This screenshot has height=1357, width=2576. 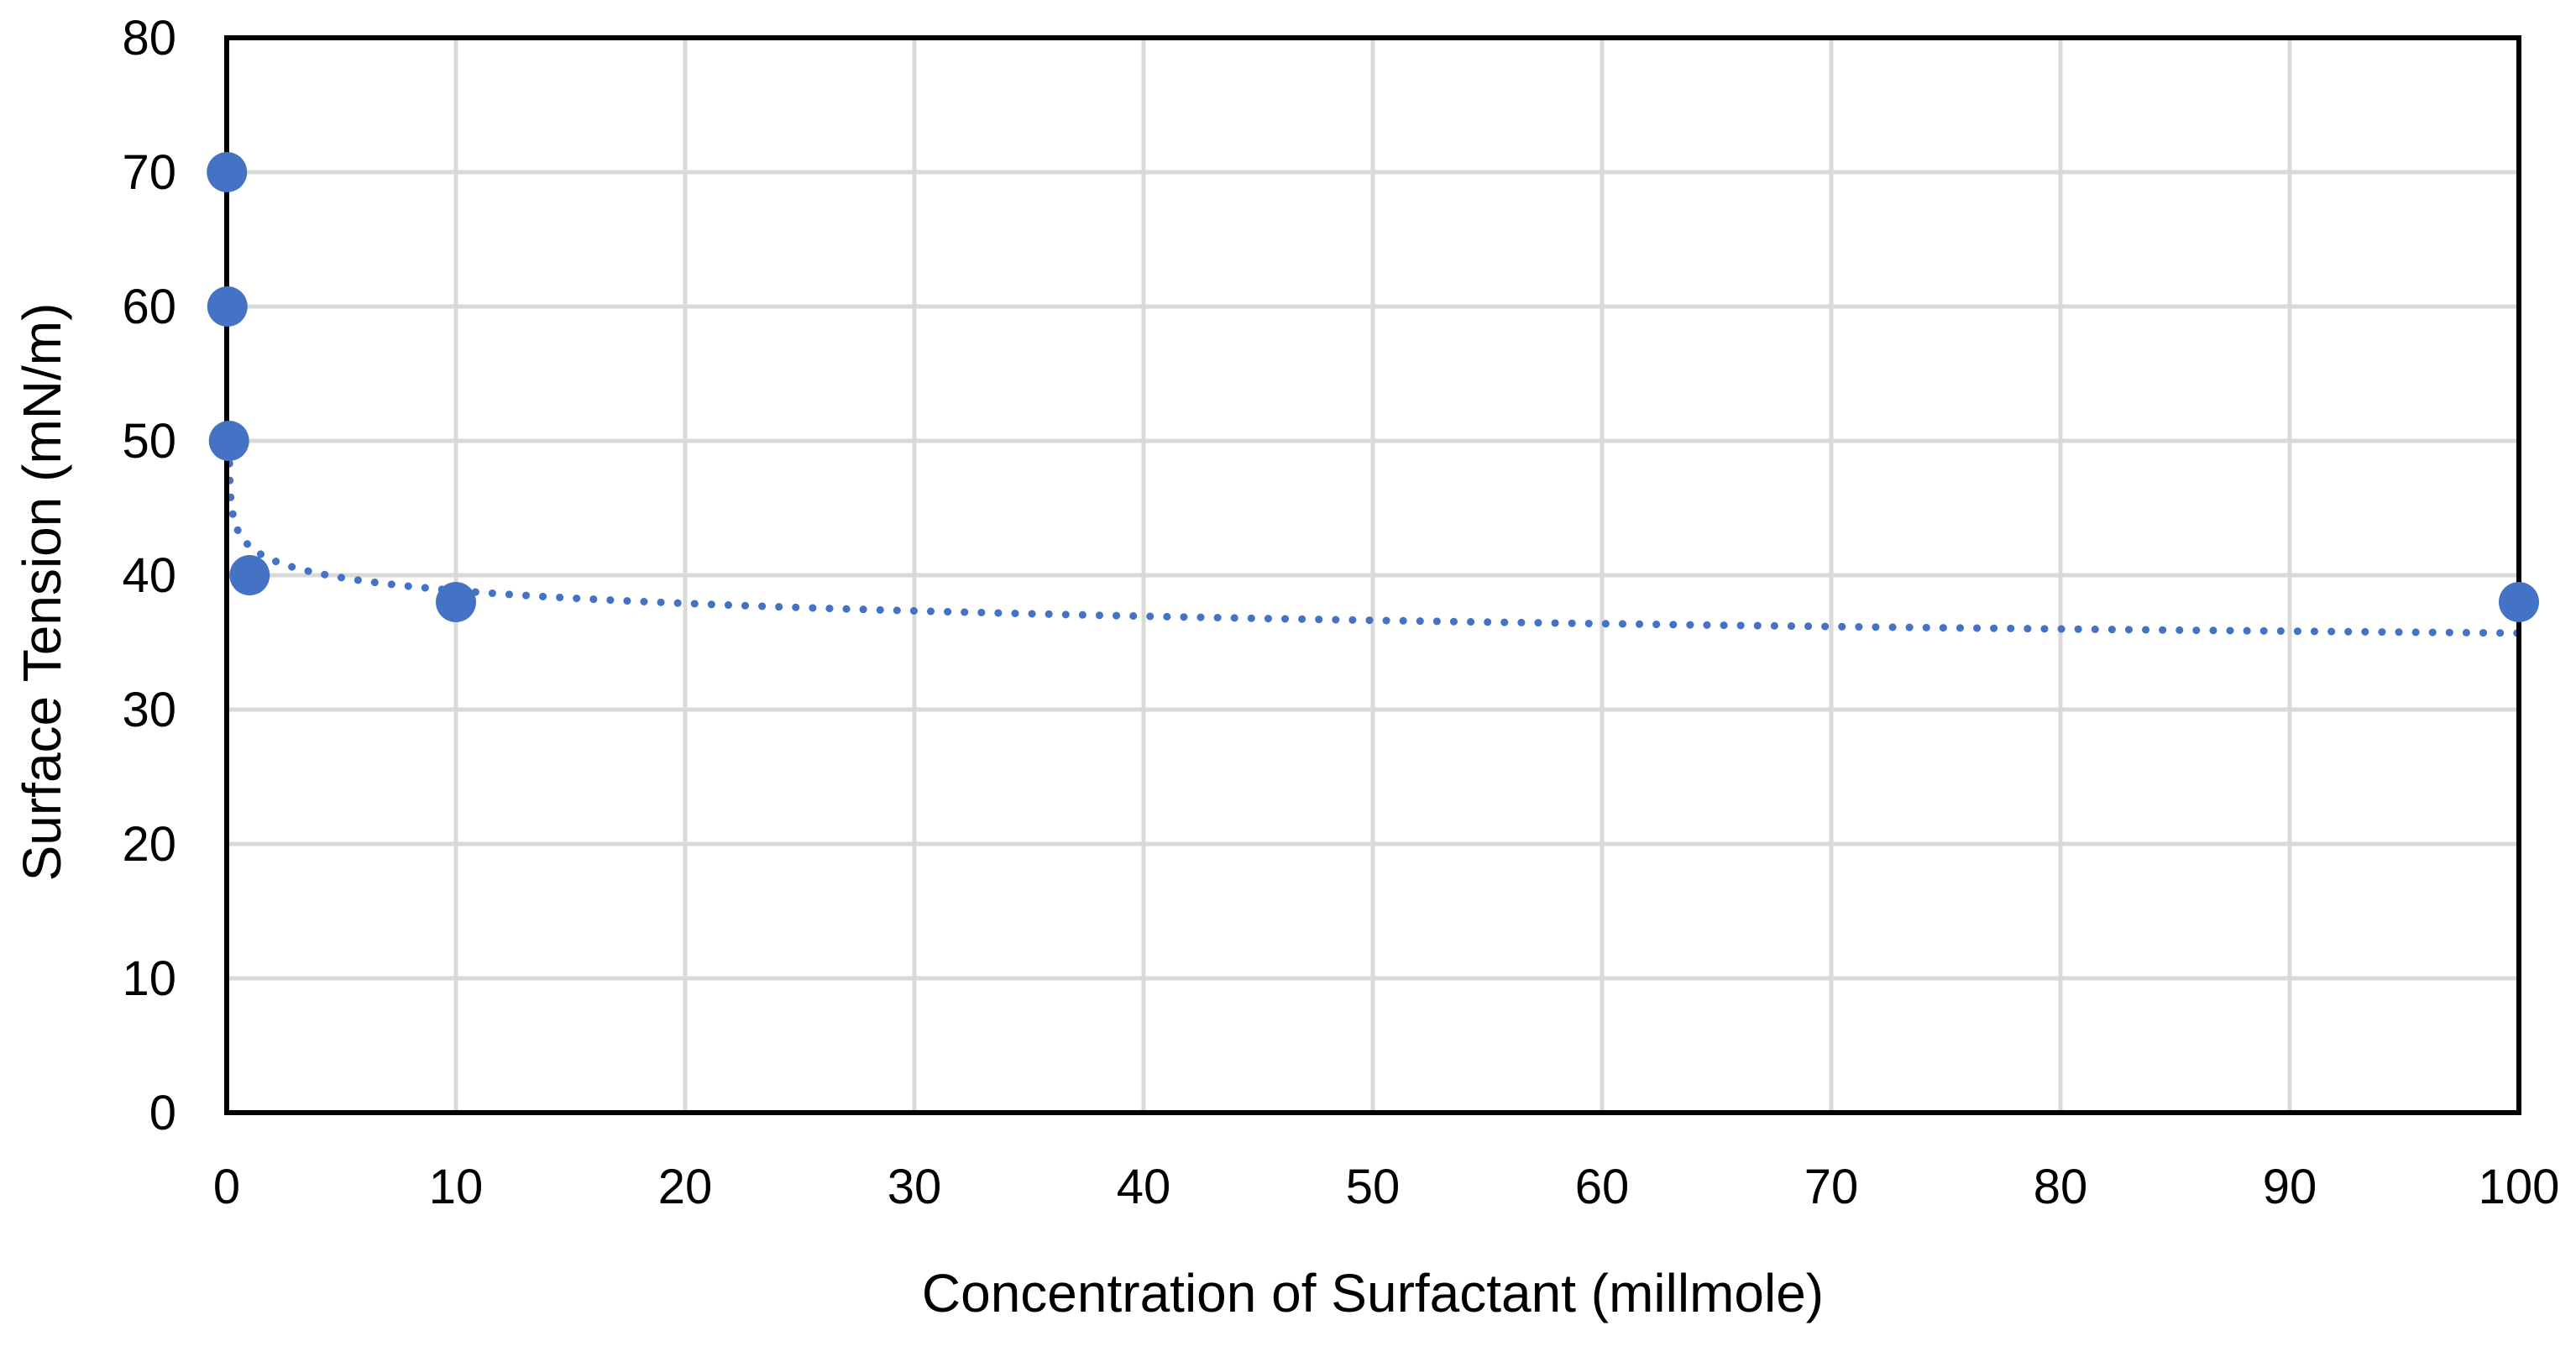 What do you see at coordinates (1144, 1187) in the screenshot?
I see `x-tick-label: 40` at bounding box center [1144, 1187].